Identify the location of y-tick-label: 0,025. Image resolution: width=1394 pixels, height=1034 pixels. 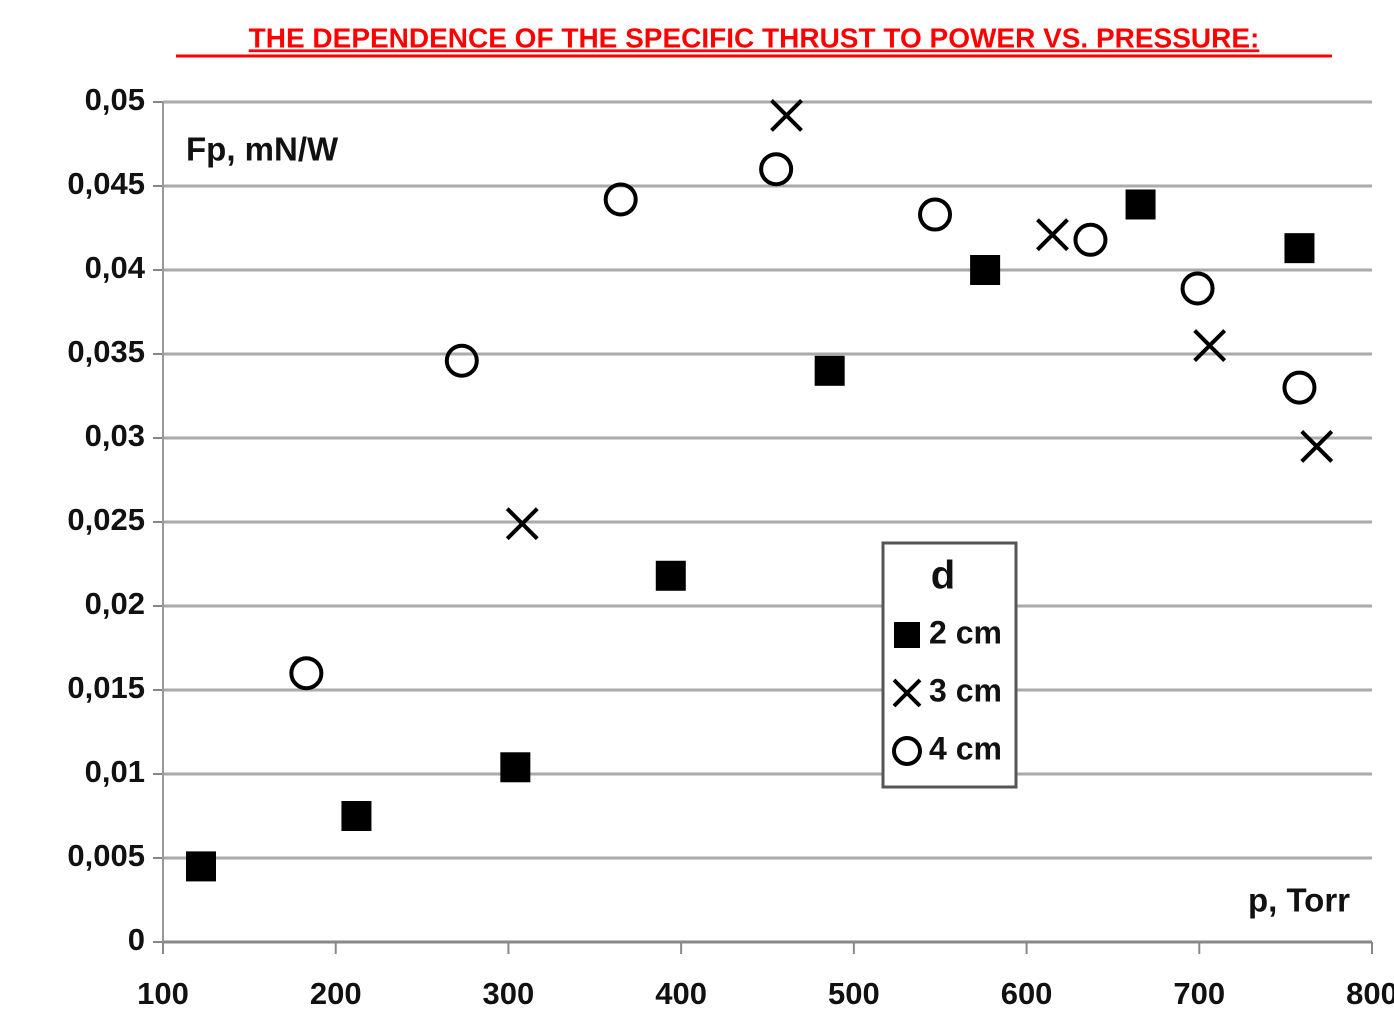
(106, 519).